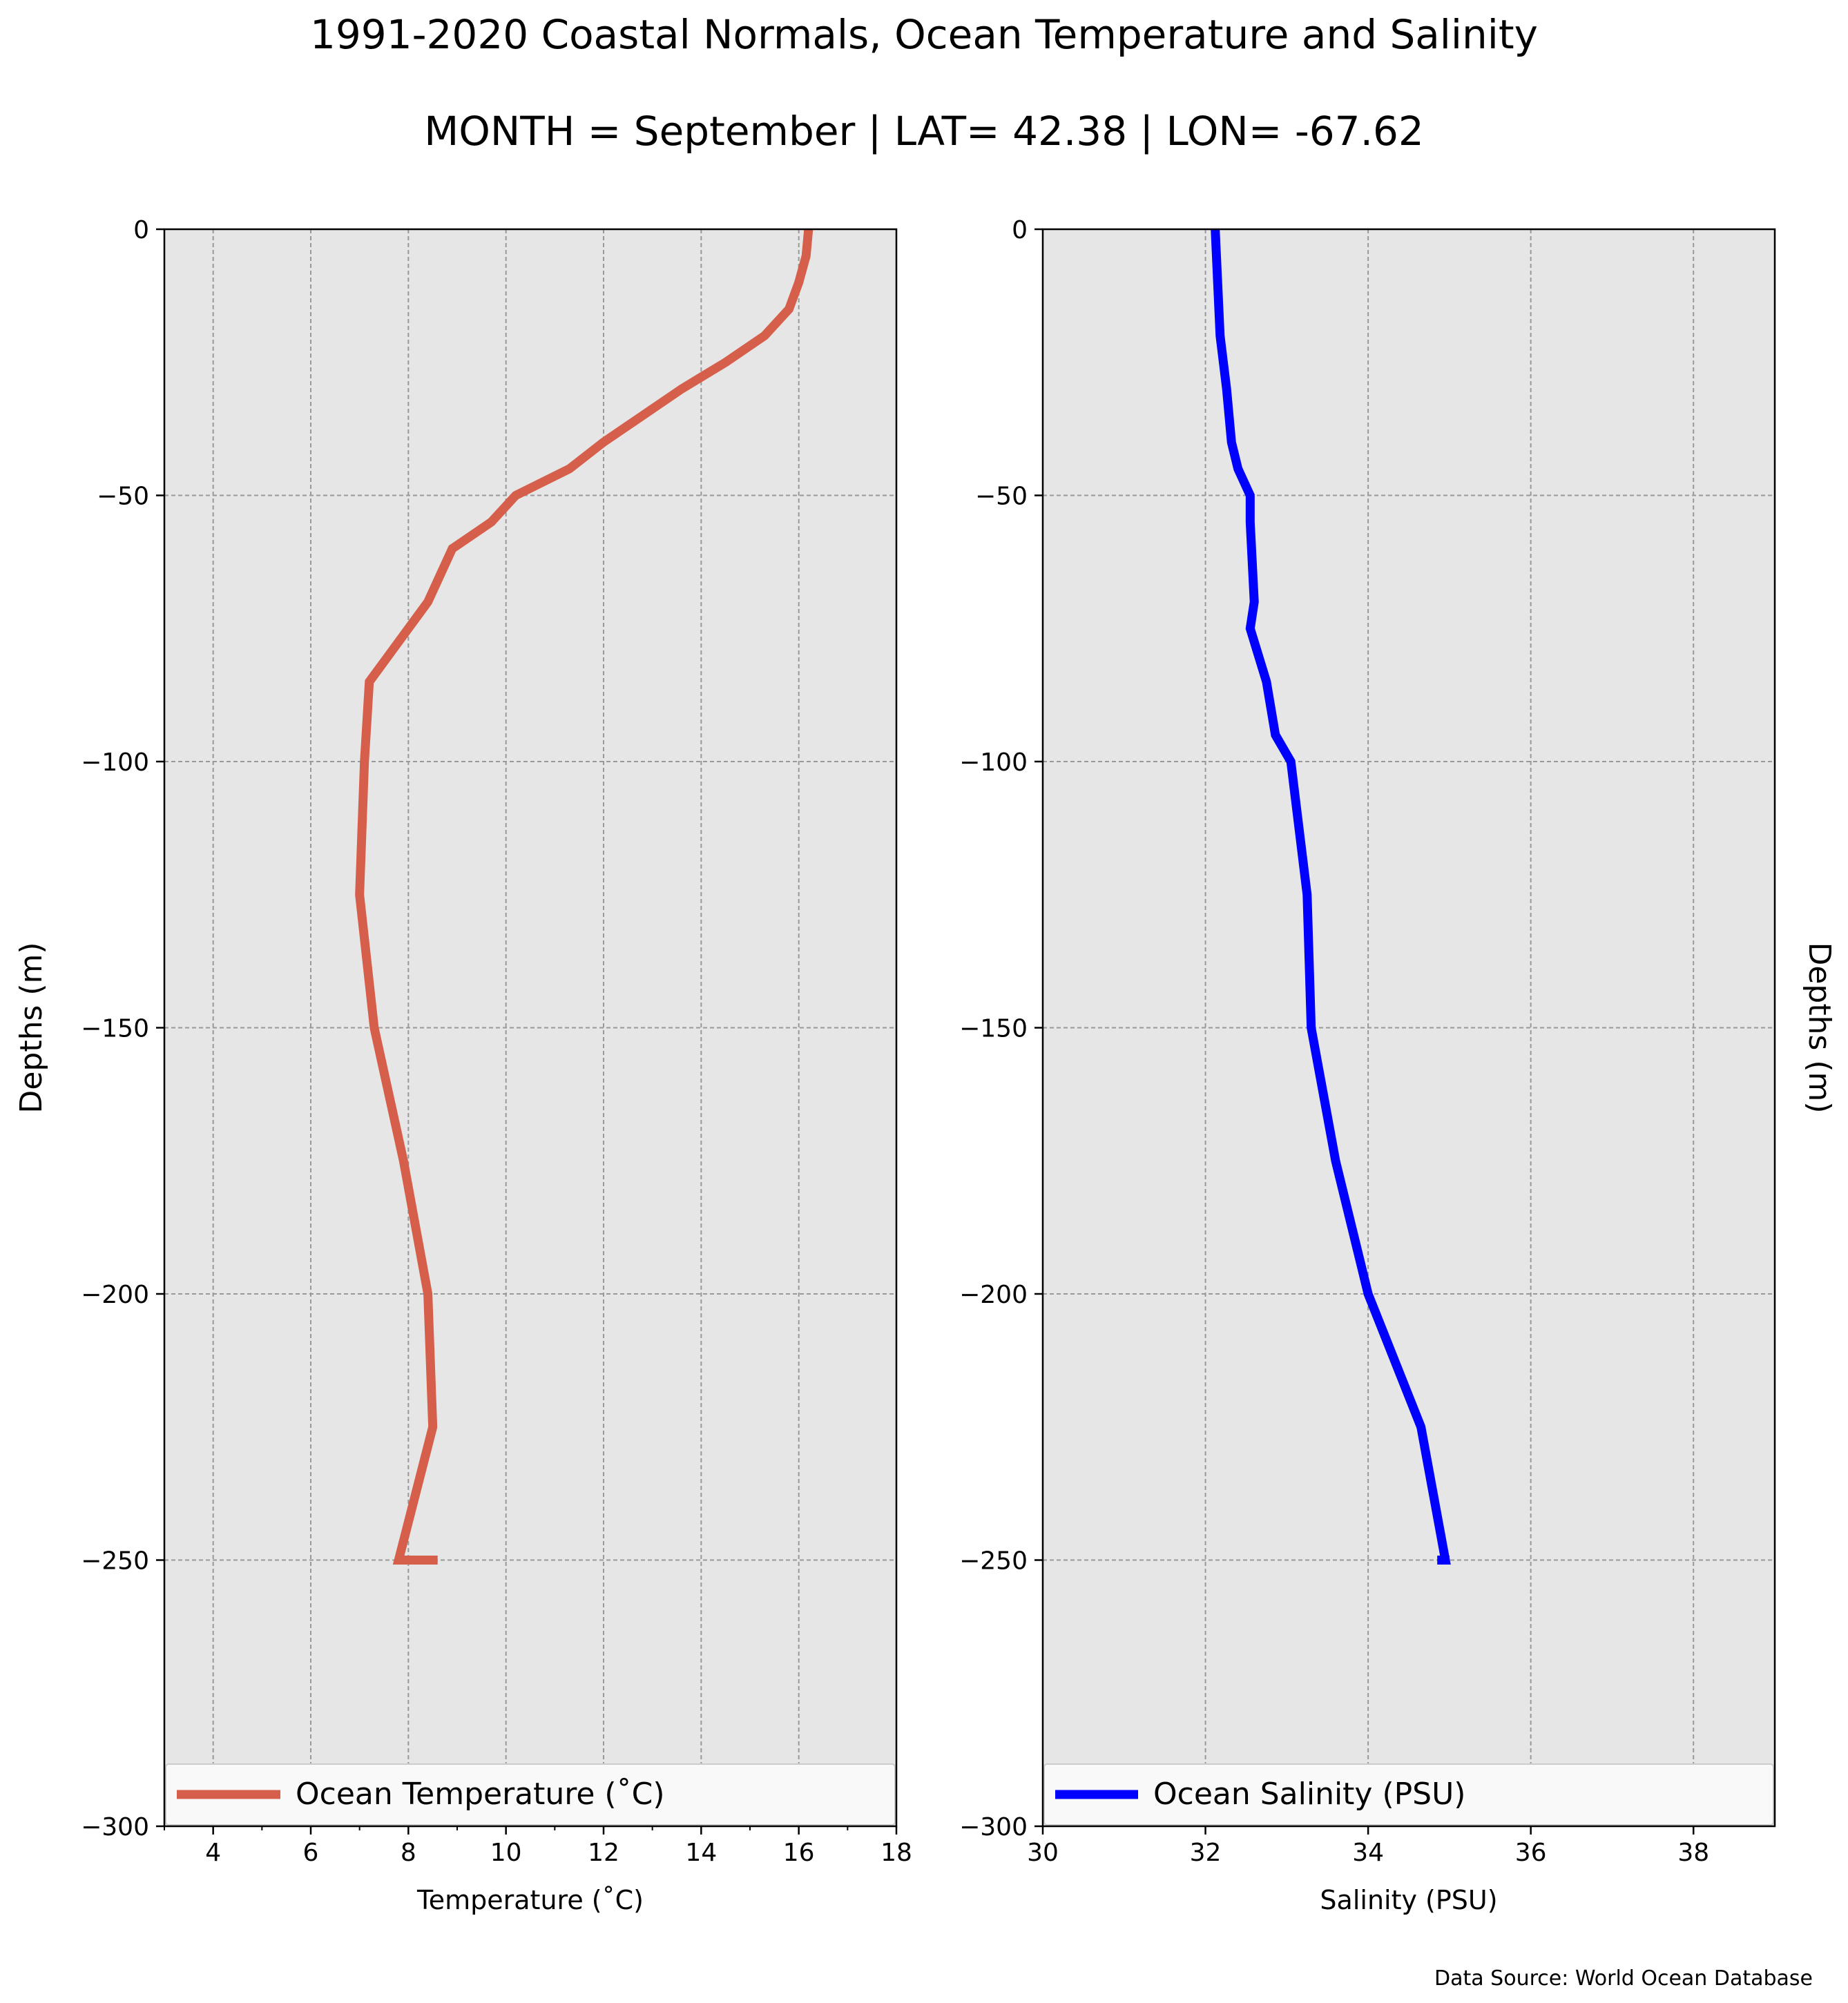 The height and width of the screenshot is (2003, 1848). I want to click on salinity-legend-label: Ocean Salinity (PSU), so click(1309, 1795).